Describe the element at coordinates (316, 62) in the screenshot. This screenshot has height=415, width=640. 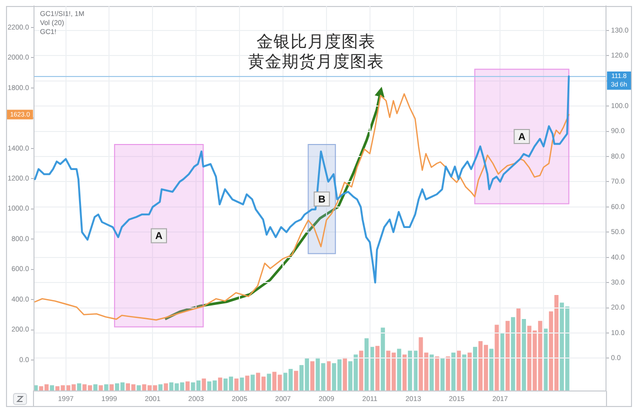
I see `text: 黄金期货月度图表` at that location.